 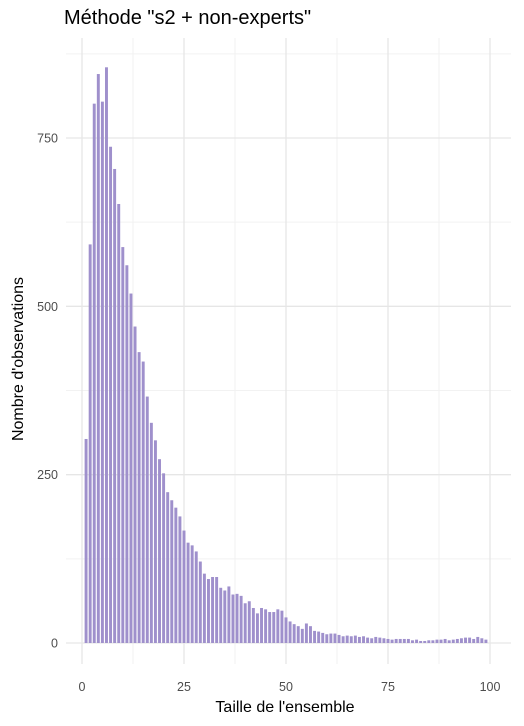 I want to click on x-tick-label: 0, so click(x=82, y=687).